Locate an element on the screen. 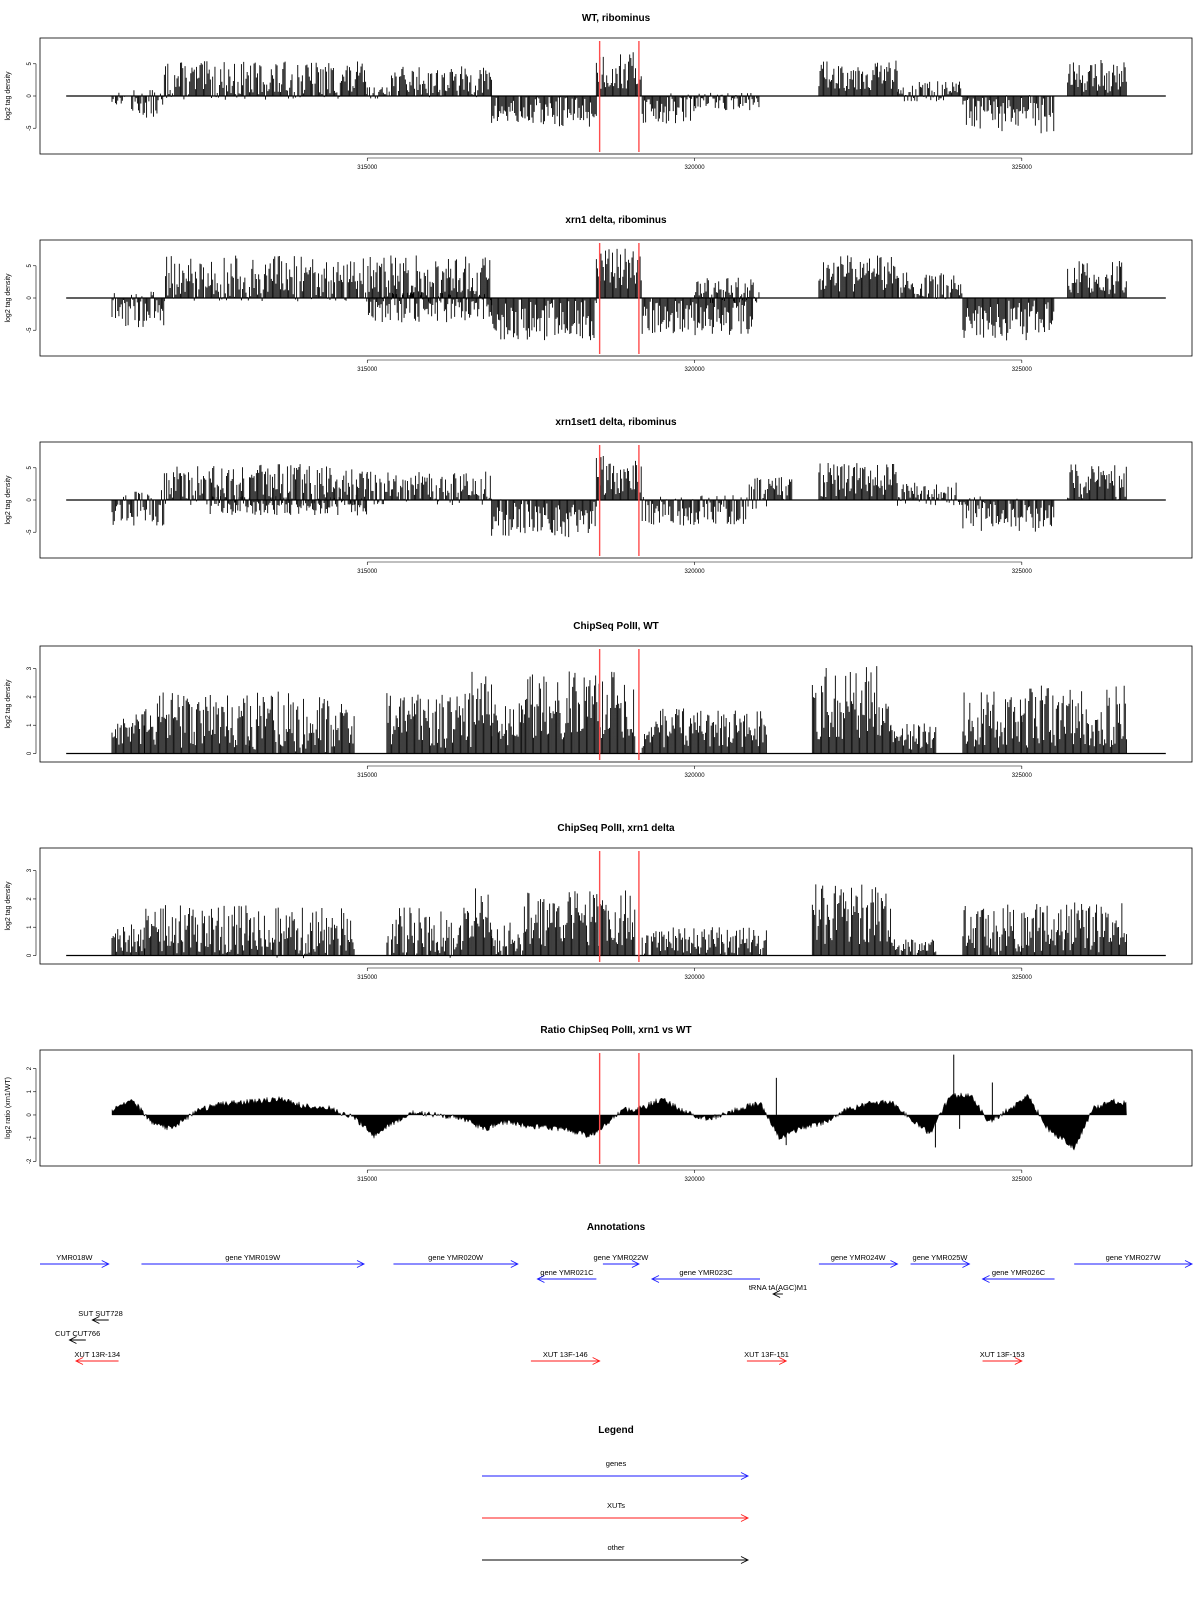 The height and width of the screenshot is (1600, 1200). feature-XUTs: XUT 13F-153 is located at coordinates (1002, 1357).